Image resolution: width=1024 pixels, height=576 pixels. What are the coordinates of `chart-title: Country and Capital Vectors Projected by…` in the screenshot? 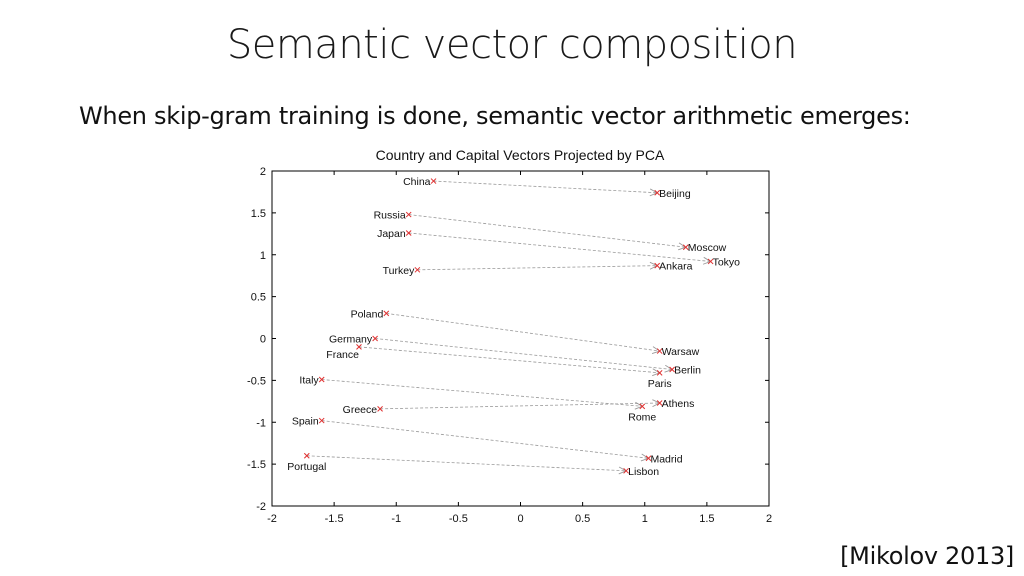 It's located at (520, 155).